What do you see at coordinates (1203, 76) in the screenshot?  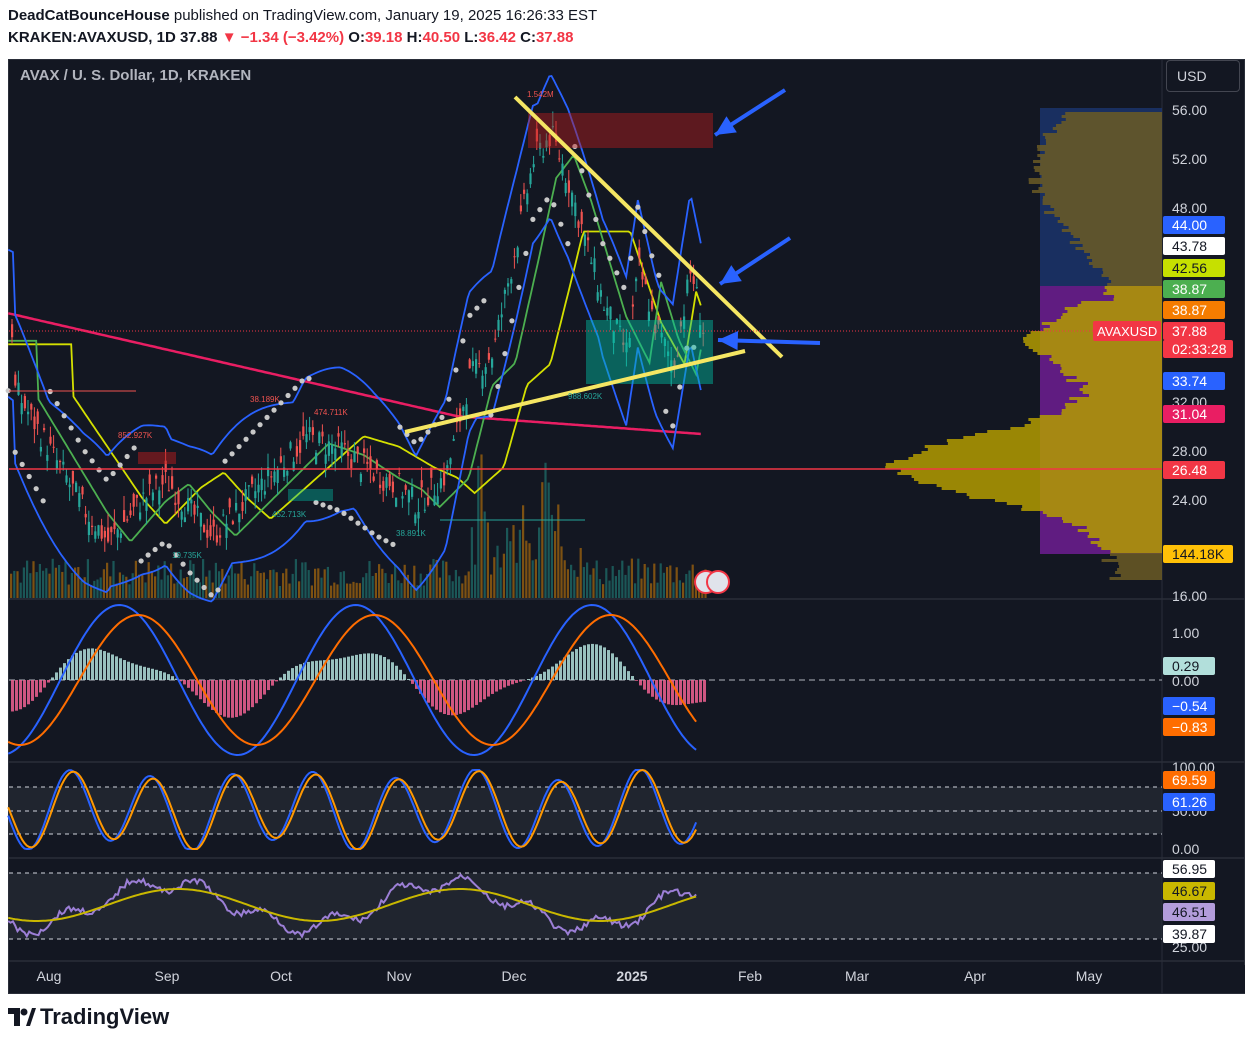 I see `currency-button: USD` at bounding box center [1203, 76].